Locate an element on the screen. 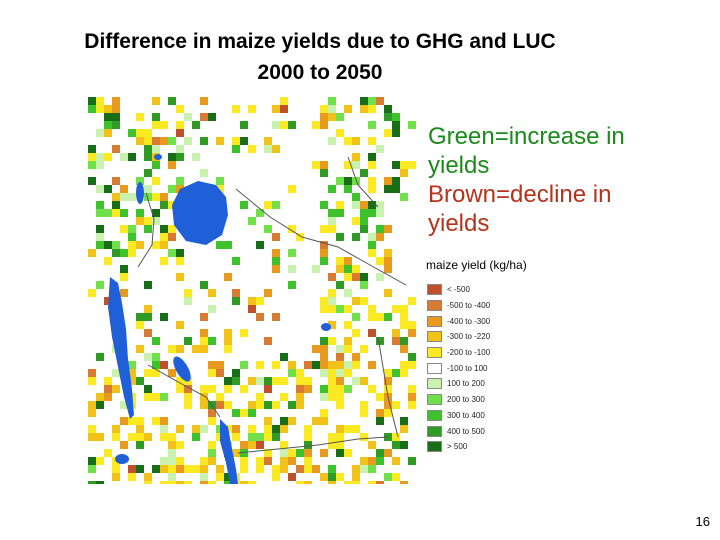 This screenshot has height=540, width=720. legend-item: -300 to -220 is located at coordinates (494, 337).